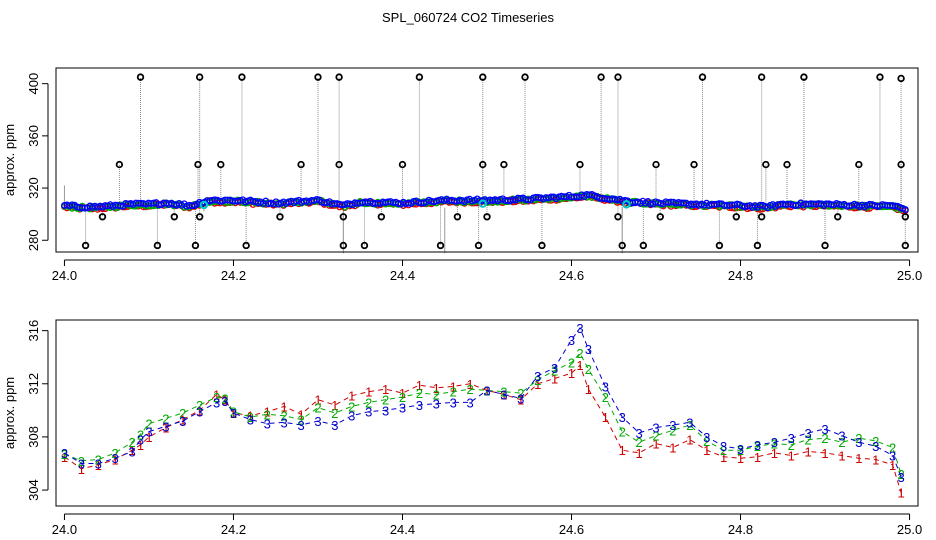  What do you see at coordinates (909, 529) in the screenshot?
I see `bottom-x-tick-label: 25.0` at bounding box center [909, 529].